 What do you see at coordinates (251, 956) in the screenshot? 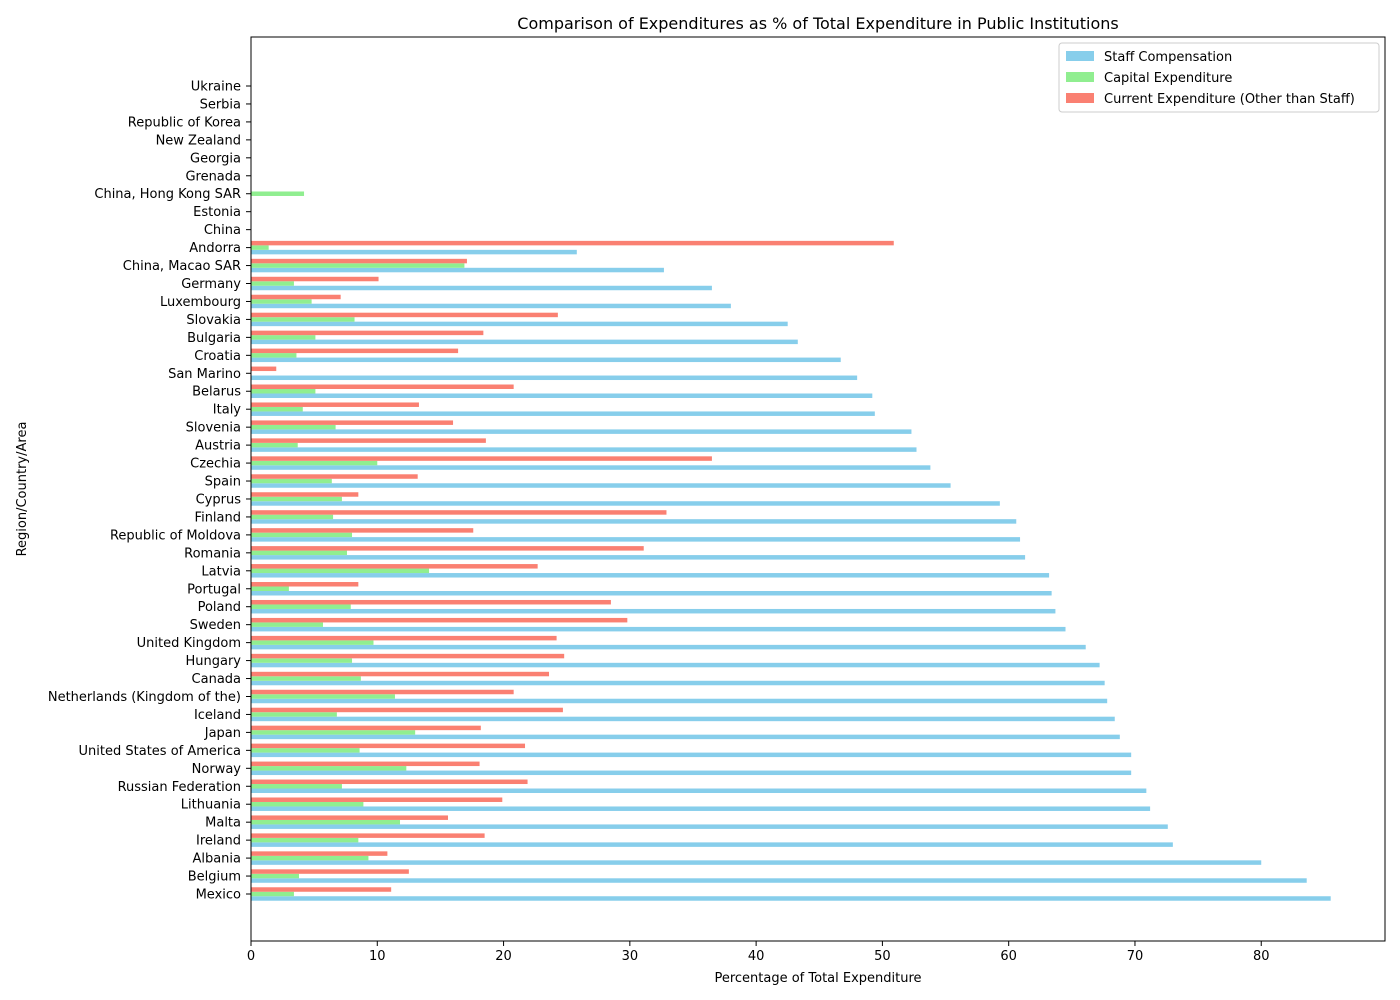
I see `x-tick-label: 0` at bounding box center [251, 956].